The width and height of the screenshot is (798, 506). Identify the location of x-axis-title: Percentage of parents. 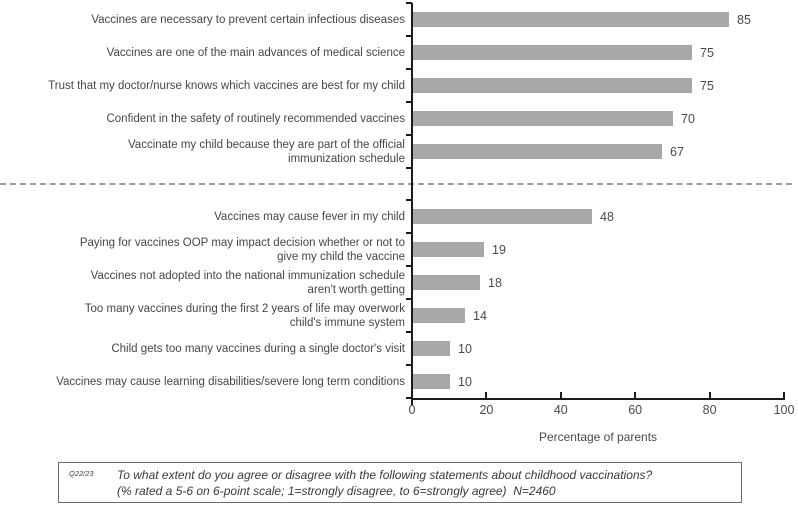
(598, 437).